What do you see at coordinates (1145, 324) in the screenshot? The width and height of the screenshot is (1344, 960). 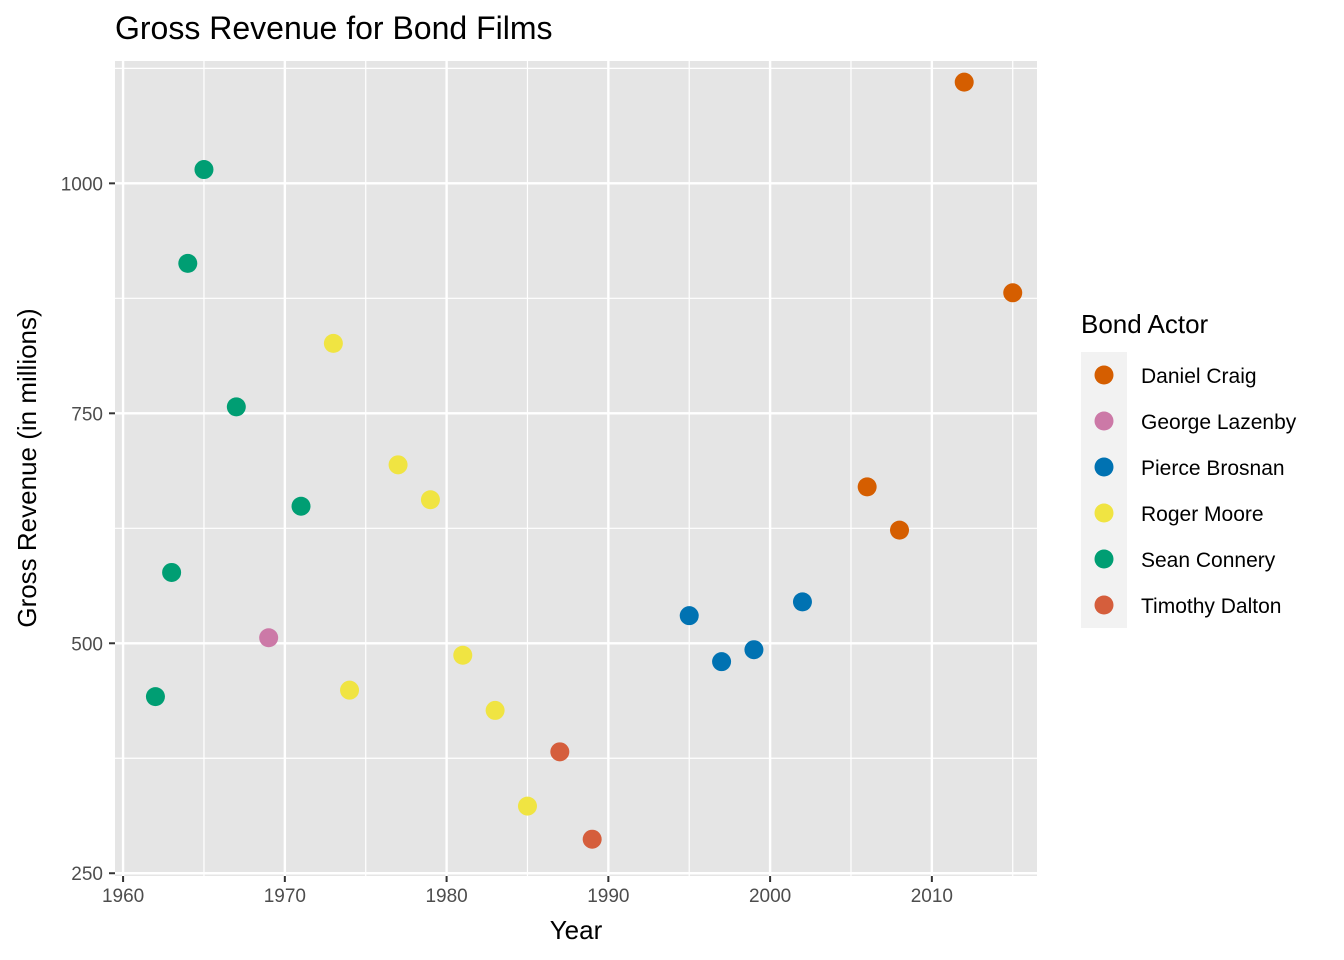 I see `legend-title: Bond Actor` at bounding box center [1145, 324].